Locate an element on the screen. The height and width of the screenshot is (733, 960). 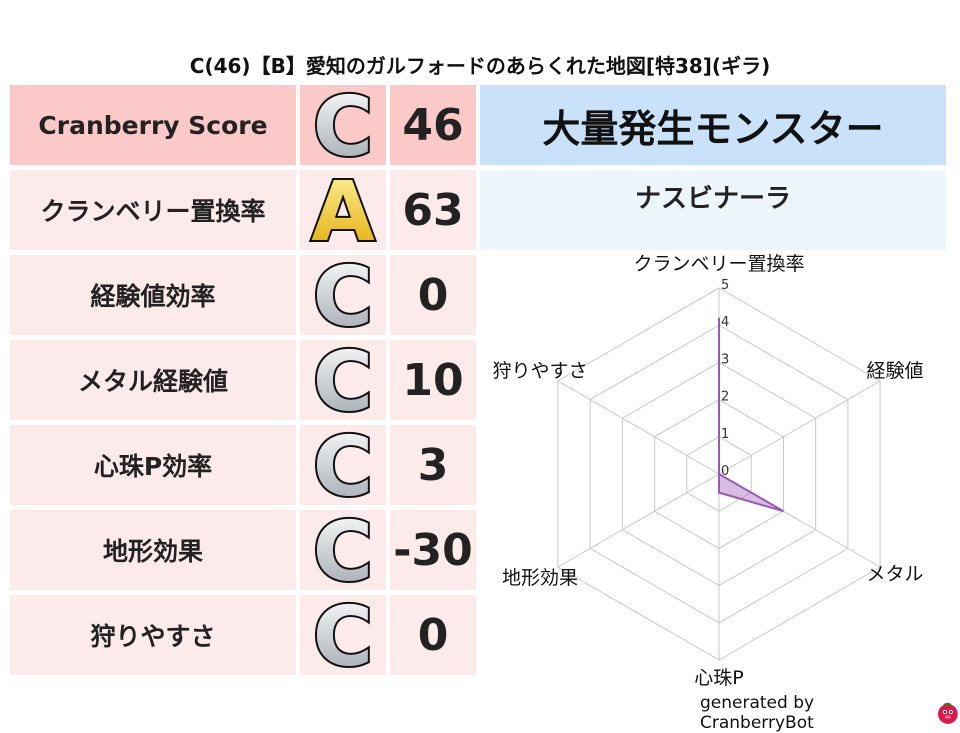
radar-tick-label: 0 is located at coordinates (725, 471).